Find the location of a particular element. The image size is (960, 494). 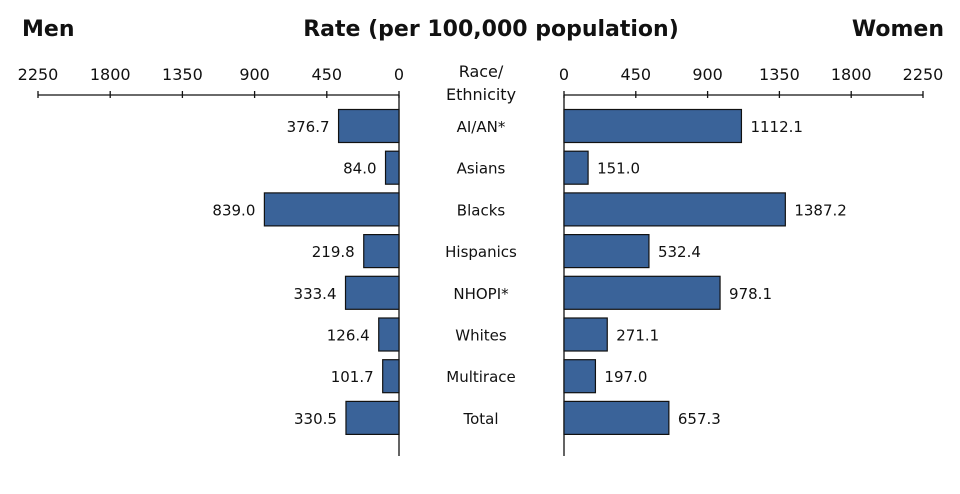

men-value-label: 839.0 is located at coordinates (233, 210).